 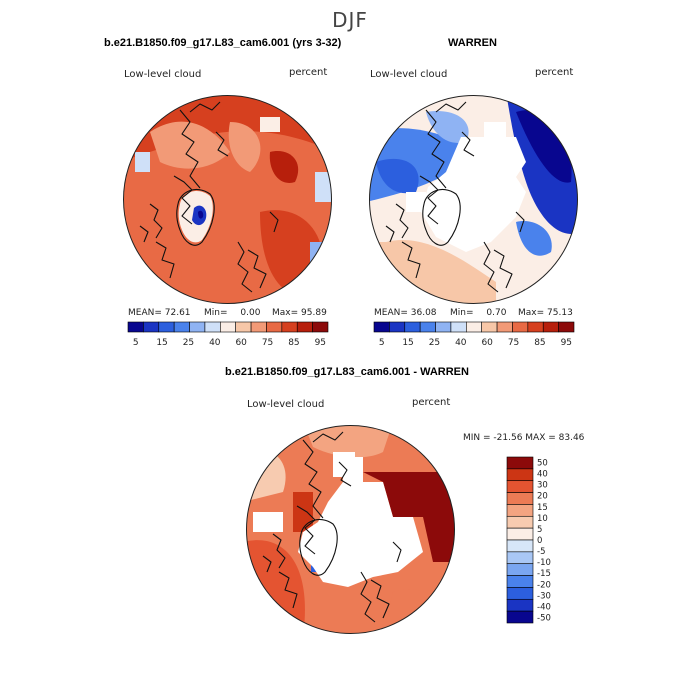 I want to click on panel1-variable-label: Low-level cloud, so click(x=163, y=74).